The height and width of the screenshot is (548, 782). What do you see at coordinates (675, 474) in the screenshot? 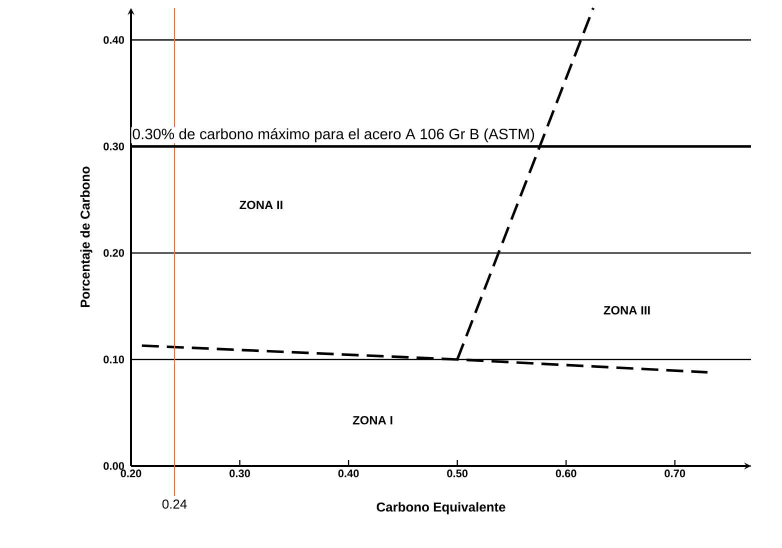
I see `x-tick-label: 0.70` at bounding box center [675, 474].